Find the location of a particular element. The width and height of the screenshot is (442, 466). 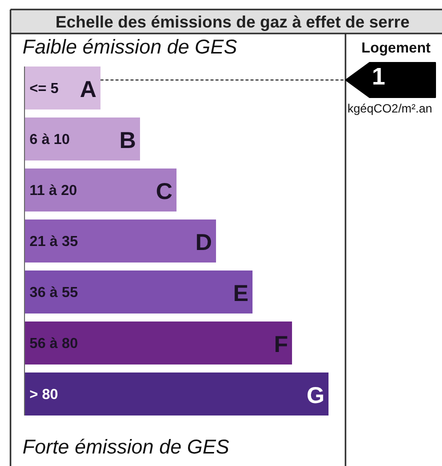

y-tick-label: 11 à 20 is located at coordinates (54, 191).